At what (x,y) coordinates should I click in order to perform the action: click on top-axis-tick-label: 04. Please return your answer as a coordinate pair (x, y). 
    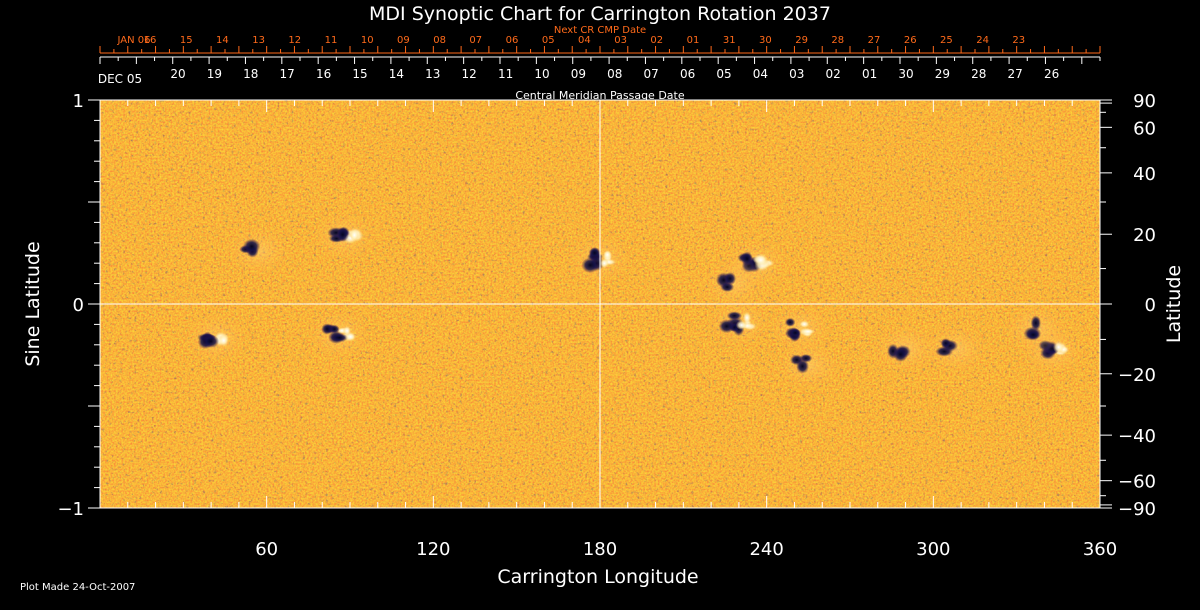
    Looking at the image, I should click on (584, 40).